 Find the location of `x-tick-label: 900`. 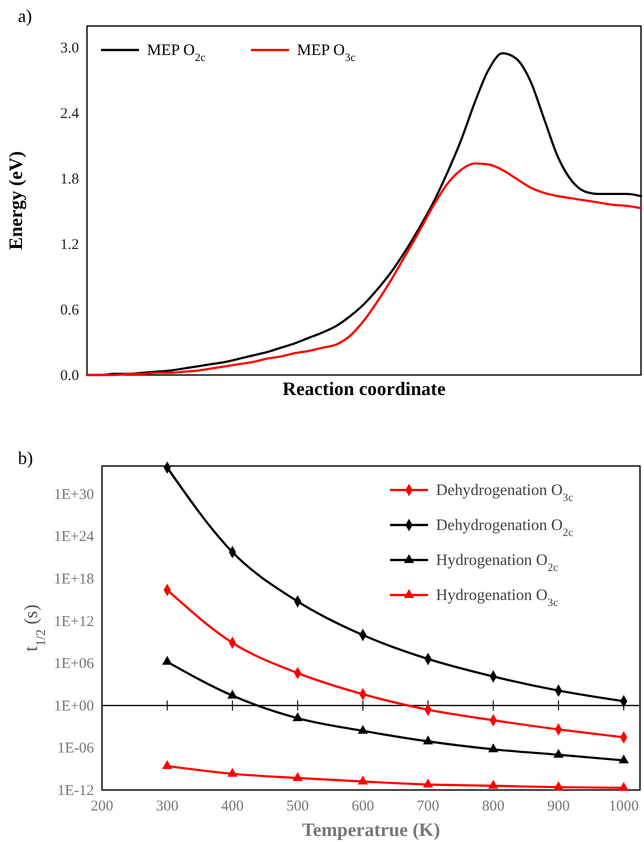

x-tick-label: 900 is located at coordinates (558, 806).